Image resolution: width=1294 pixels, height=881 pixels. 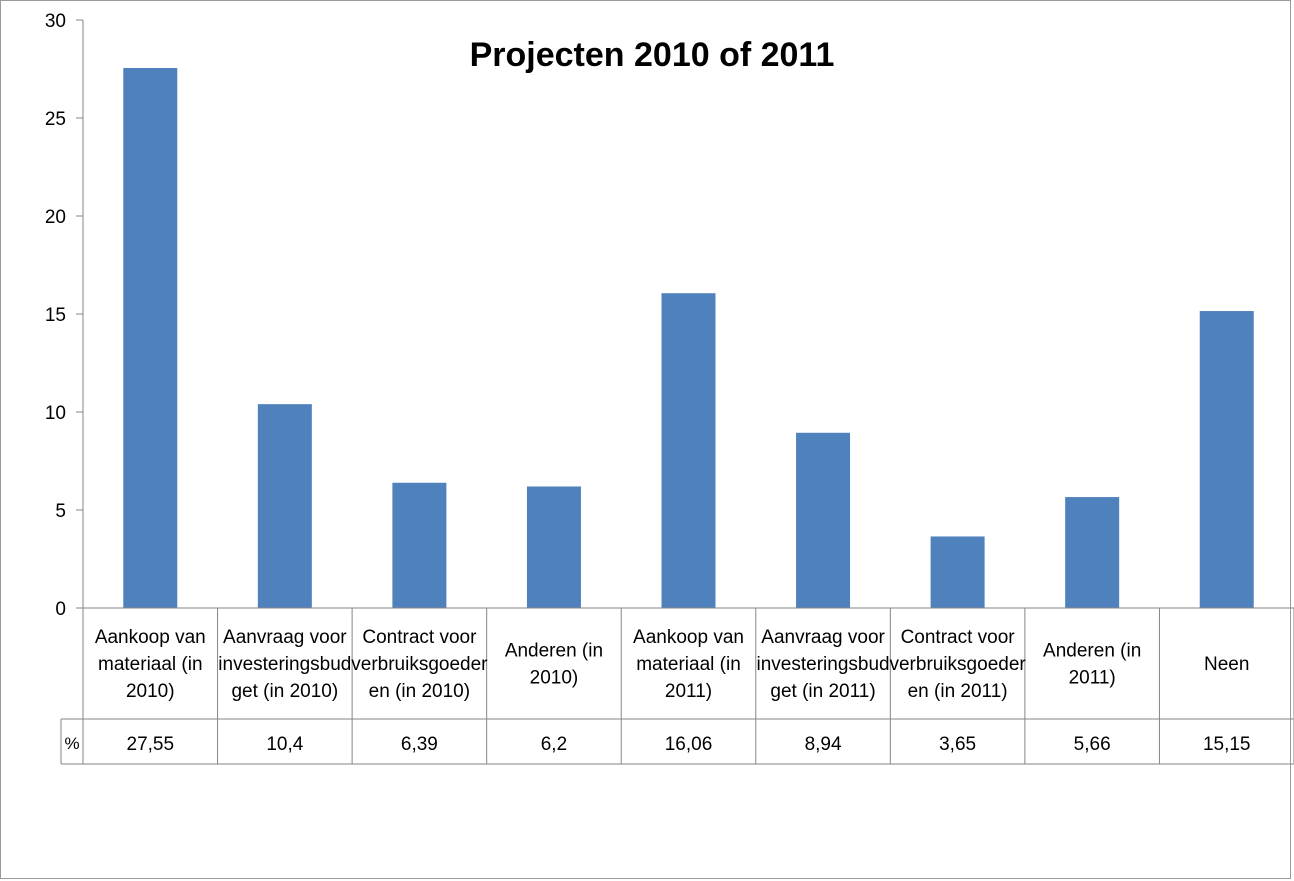 I want to click on y-tick-label: 10, so click(x=55, y=413).